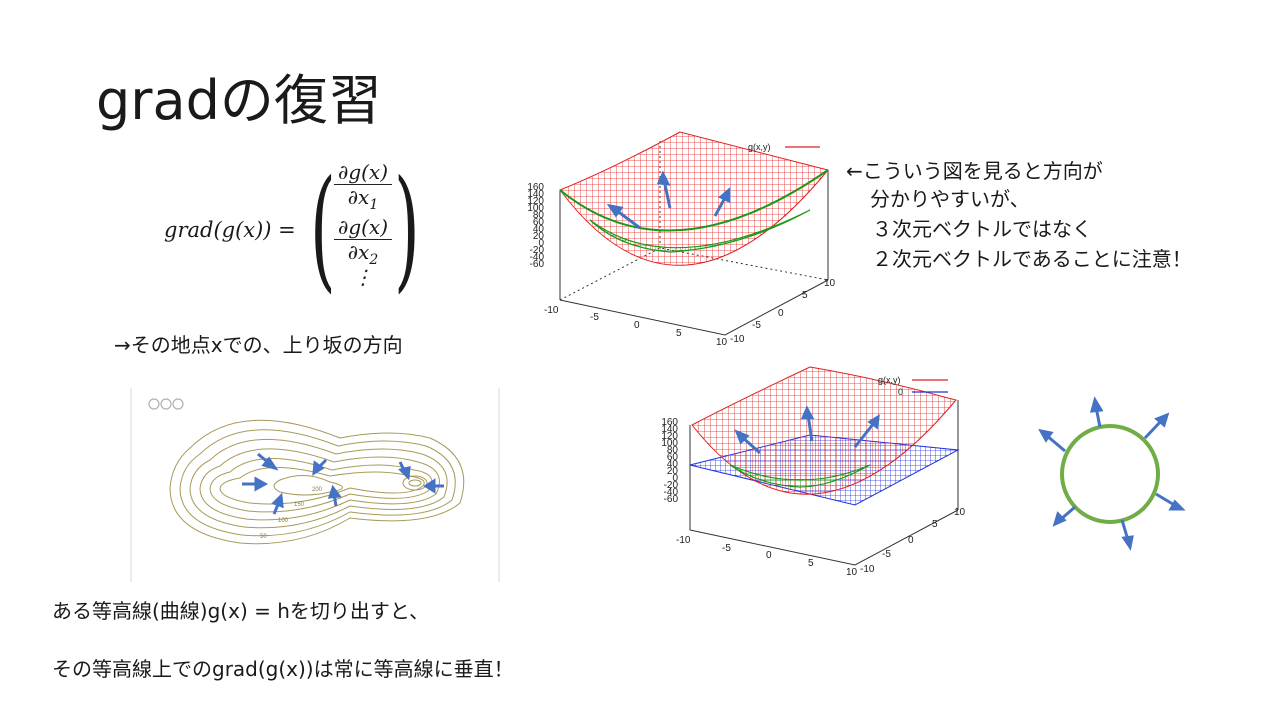 Image resolution: width=1280 pixels, height=720 pixels. Describe the element at coordinates (166, 404) in the screenshot. I see `contour-logo-icon` at that location.